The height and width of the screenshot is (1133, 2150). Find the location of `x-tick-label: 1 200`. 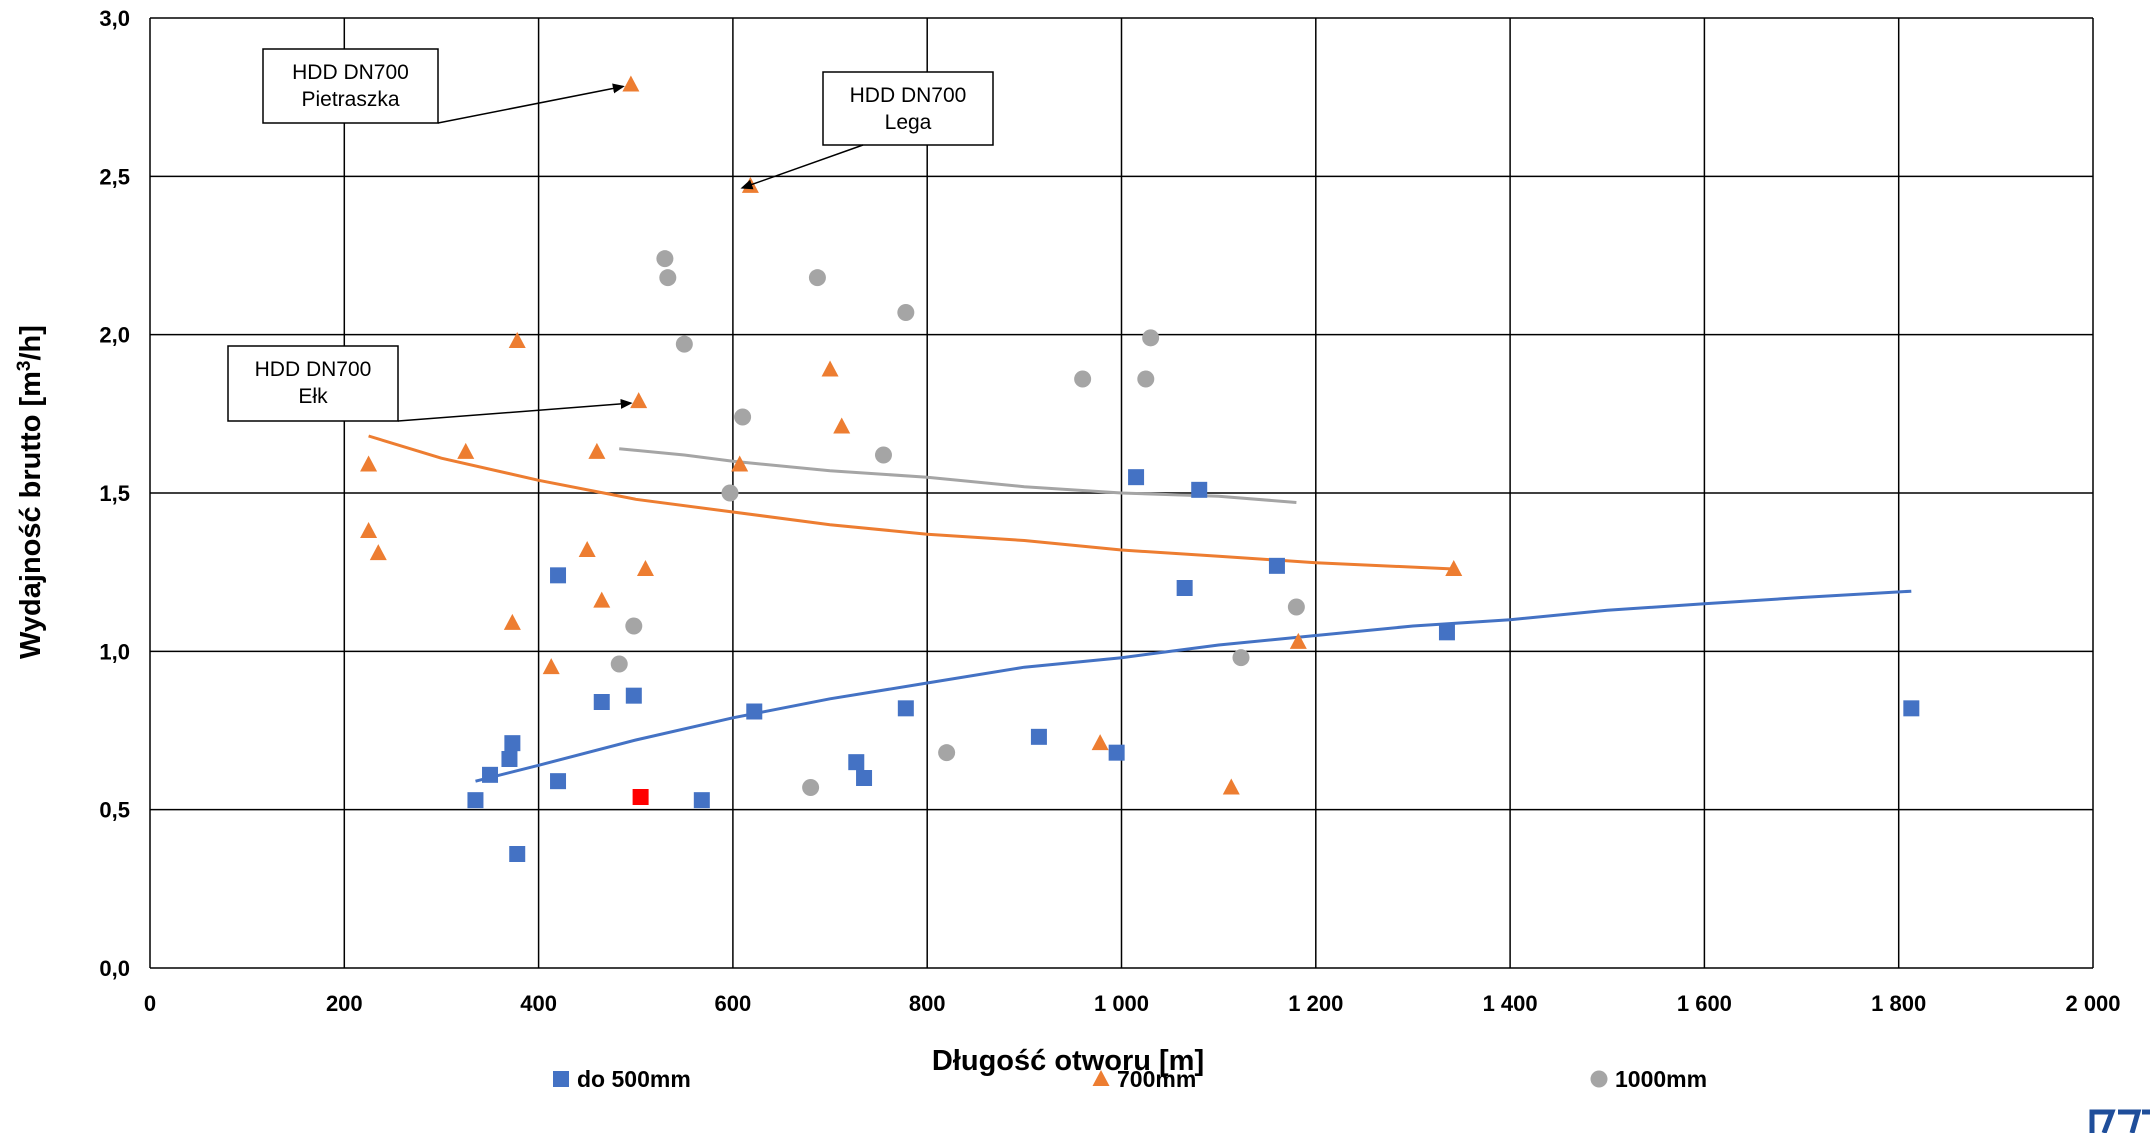

x-tick-label: 1 200 is located at coordinates (1315, 1003).